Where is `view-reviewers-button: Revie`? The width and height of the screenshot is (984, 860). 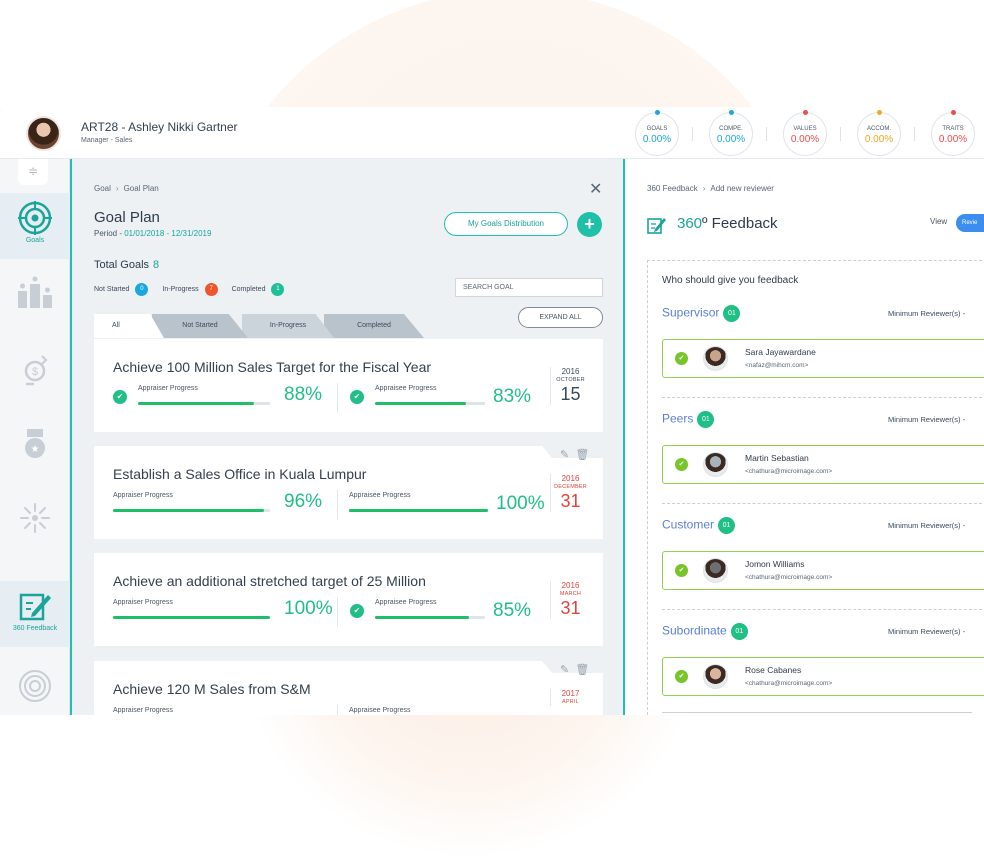
view-reviewers-button: Revie is located at coordinates (970, 223).